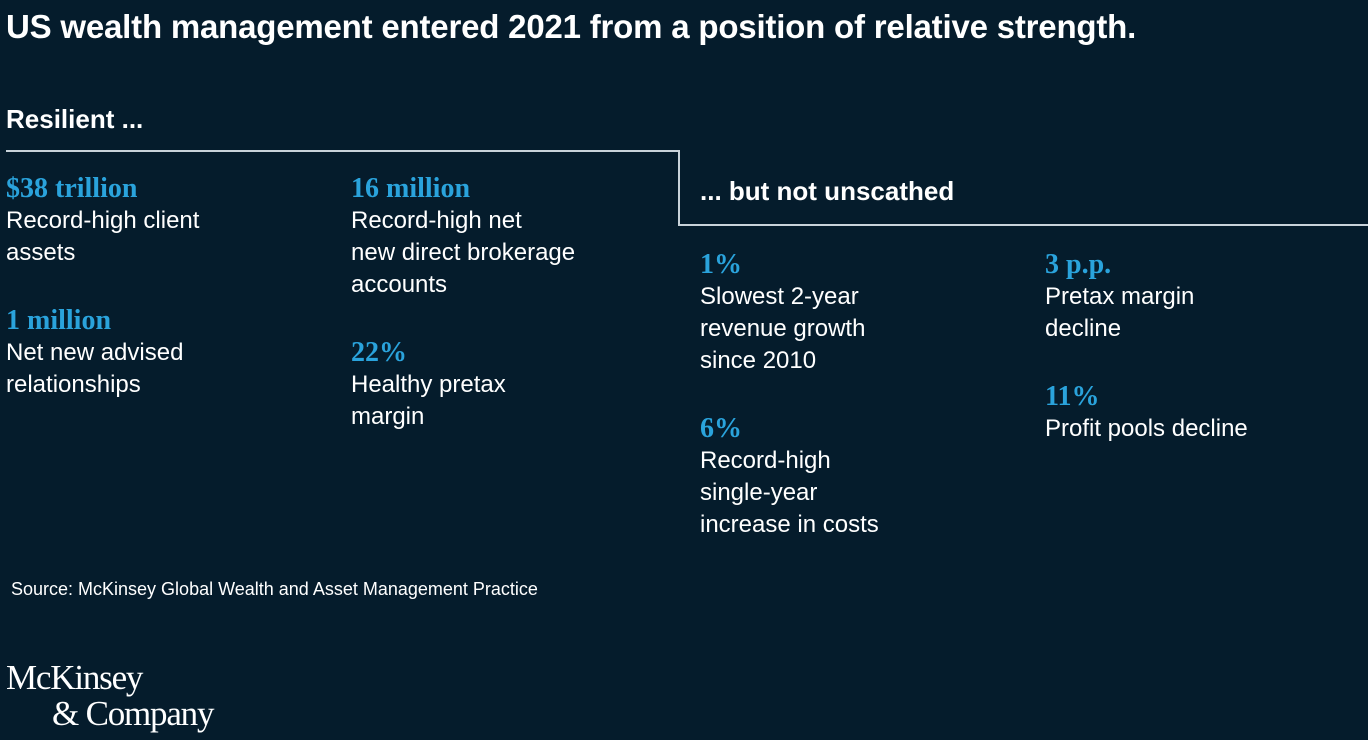 This screenshot has height=740, width=1368. Describe the element at coordinates (1078, 264) in the screenshot. I see `stat-value: 3 p.p.` at that location.